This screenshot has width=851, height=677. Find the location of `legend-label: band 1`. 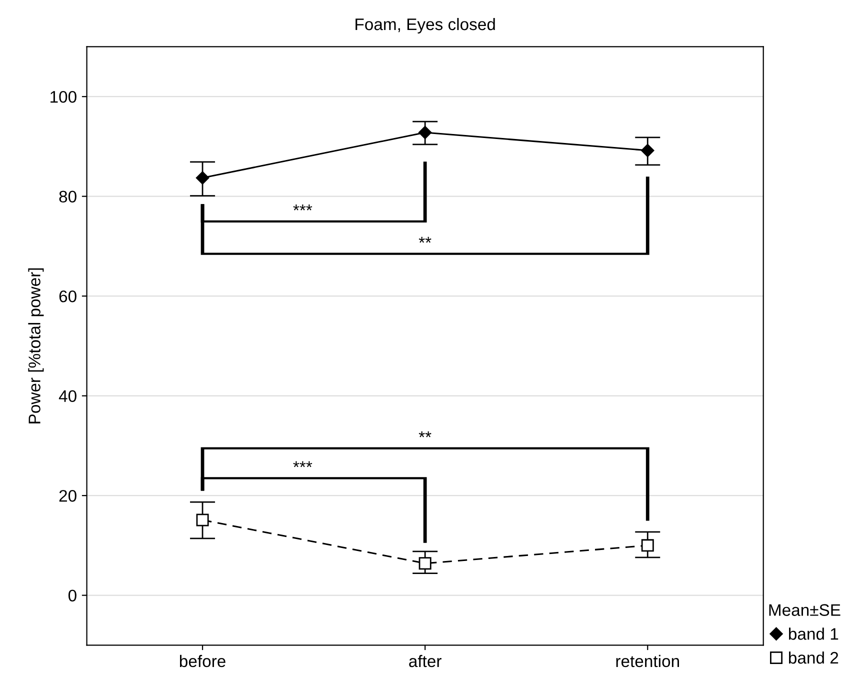

legend-label: band 1 is located at coordinates (813, 634).